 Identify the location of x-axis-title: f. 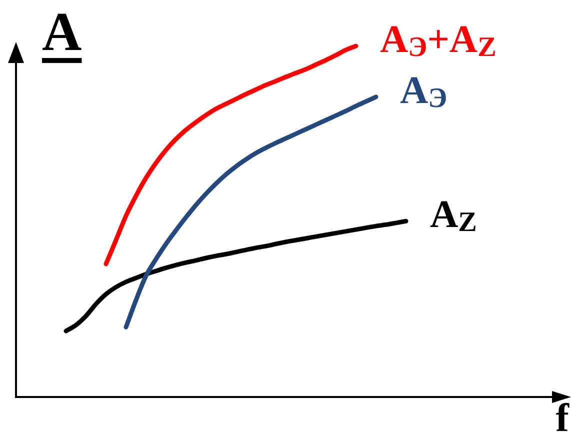
(563, 414).